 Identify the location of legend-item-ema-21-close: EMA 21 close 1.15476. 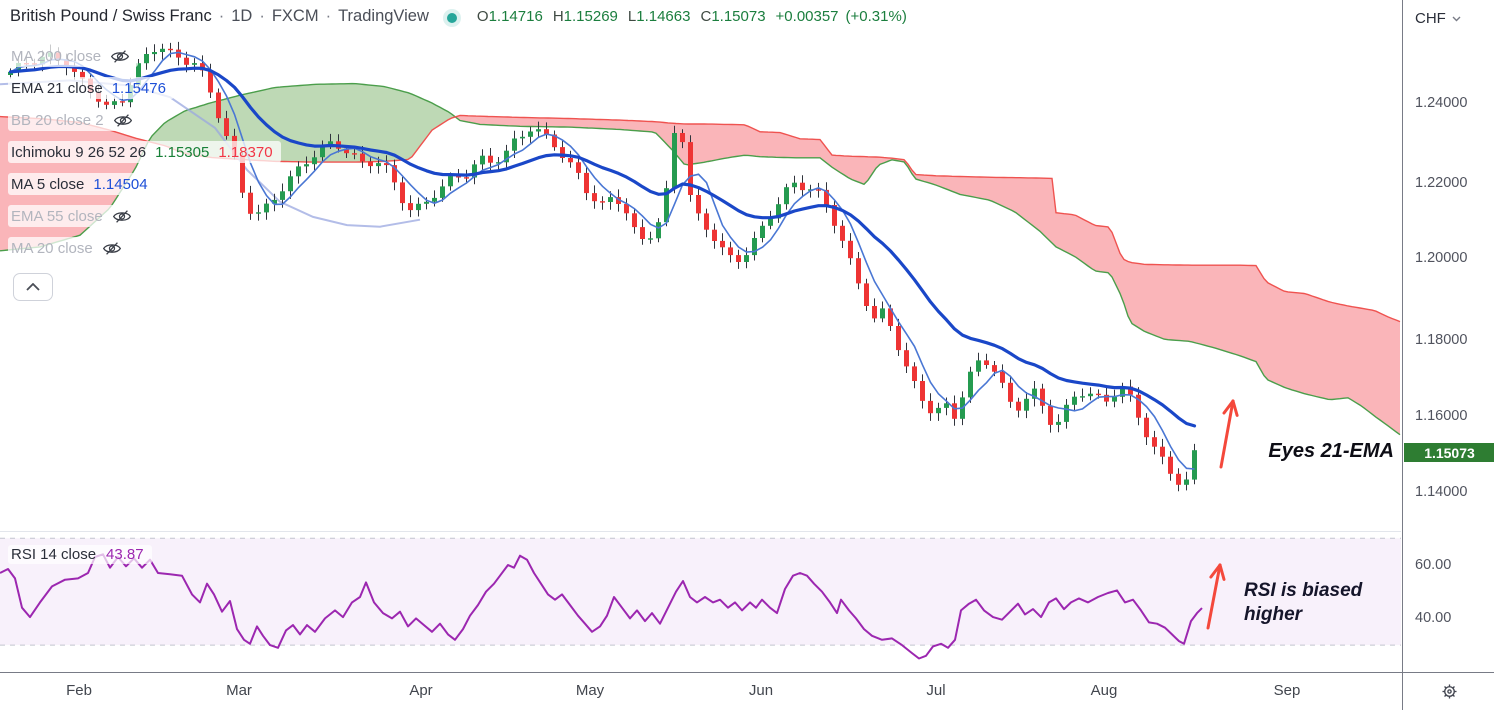
(91, 88).